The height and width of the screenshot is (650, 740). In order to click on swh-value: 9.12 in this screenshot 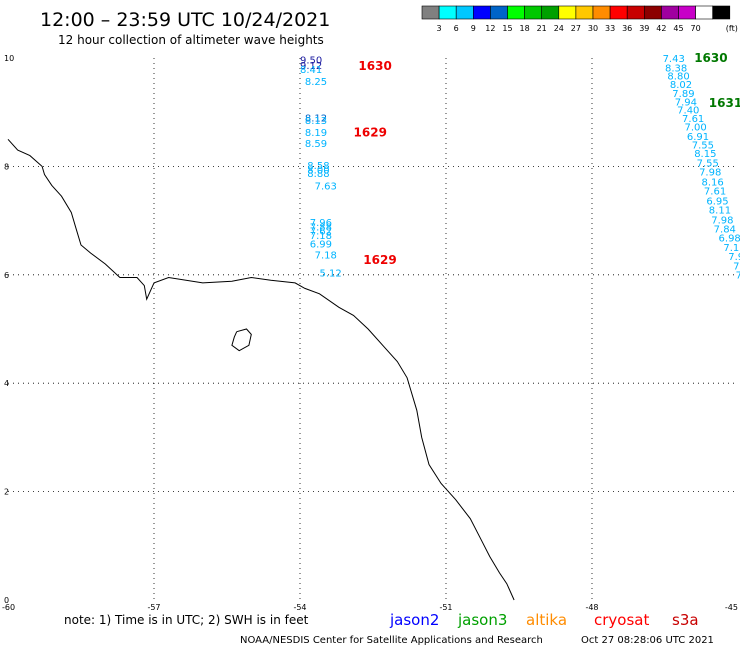, I will do `click(311, 66)`.